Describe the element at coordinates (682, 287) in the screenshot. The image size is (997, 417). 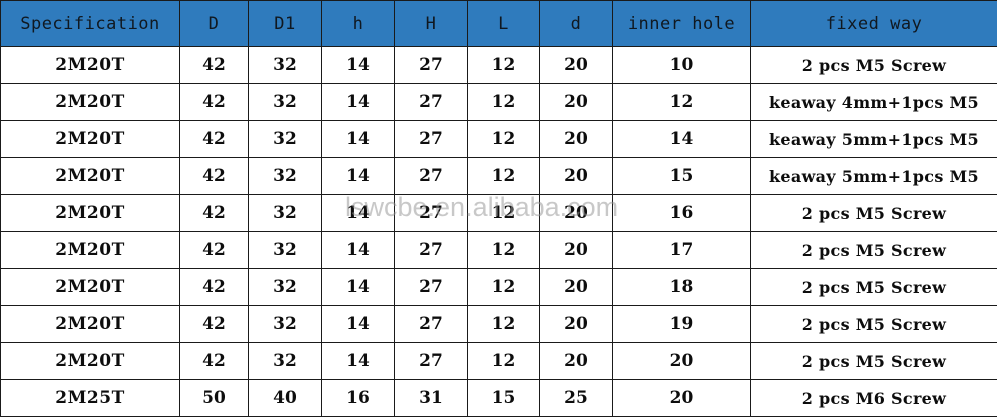
I see `cell-inner_hole: 18` at that location.